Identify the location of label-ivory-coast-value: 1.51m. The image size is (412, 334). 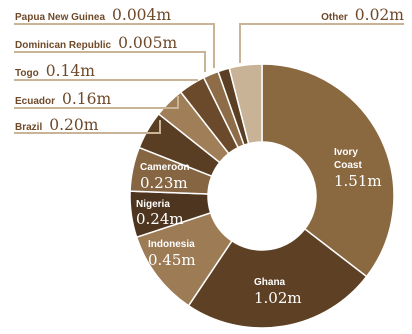
(358, 181).